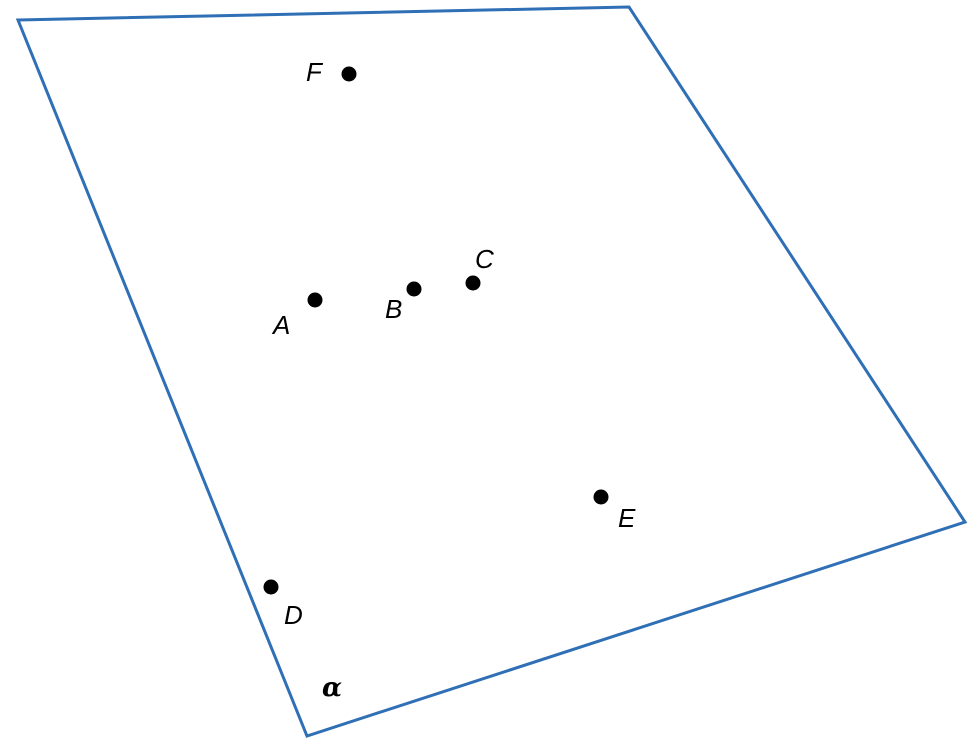  Describe the element at coordinates (601, 497) in the screenshot. I see `point-e-dot` at that location.